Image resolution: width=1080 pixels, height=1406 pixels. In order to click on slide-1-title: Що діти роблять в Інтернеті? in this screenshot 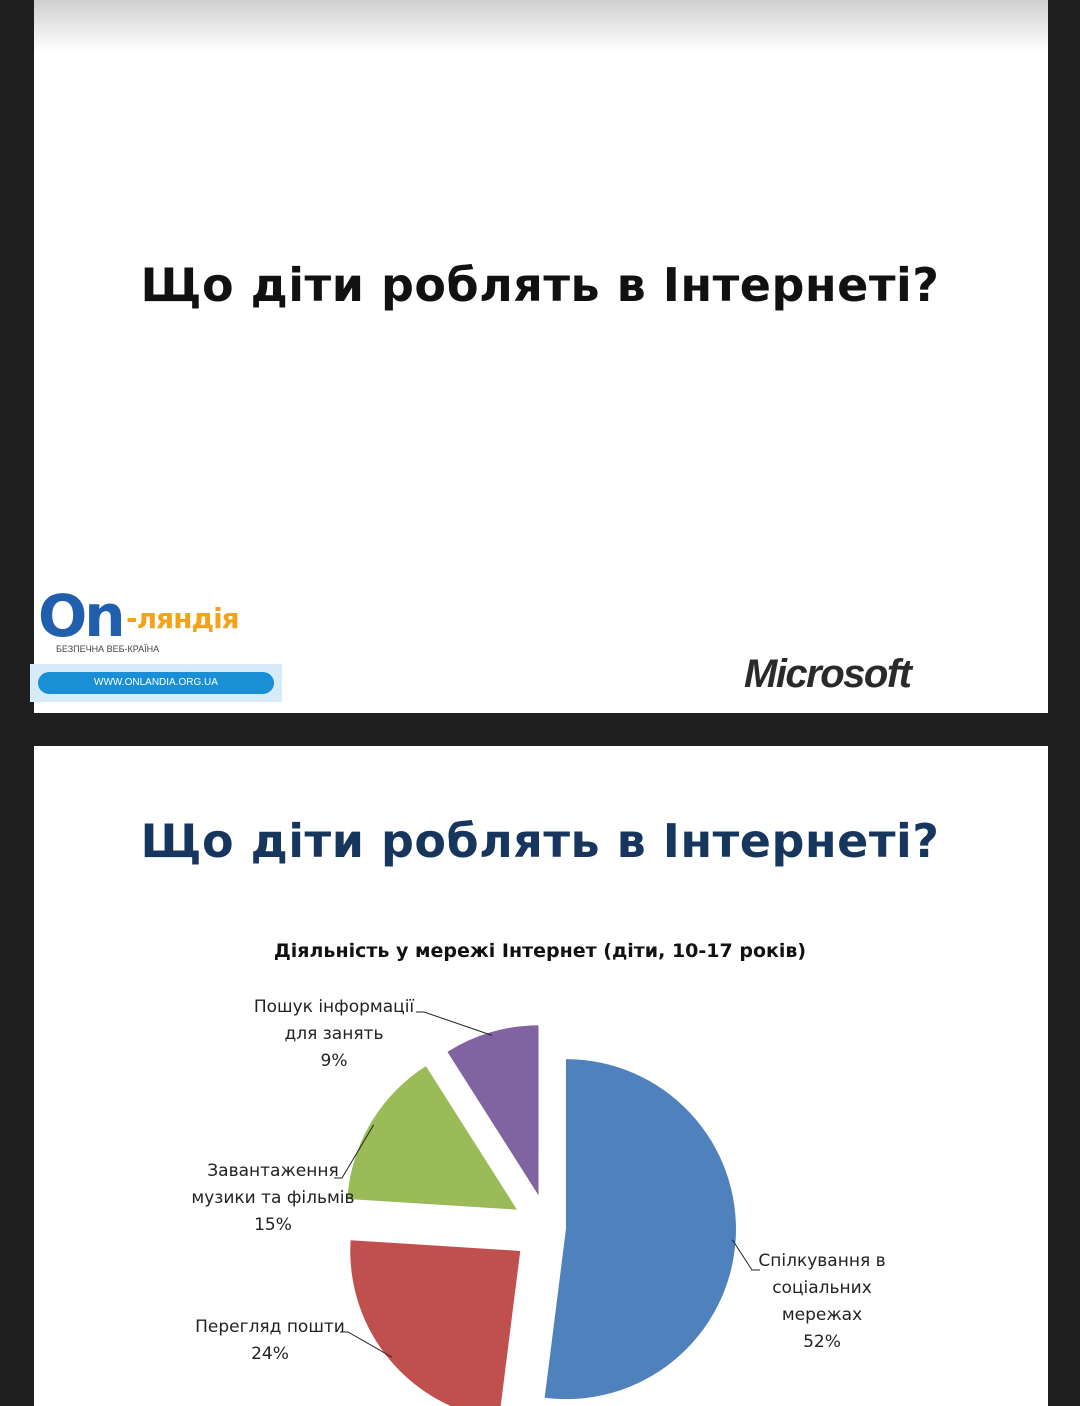, I will do `click(540, 285)`.